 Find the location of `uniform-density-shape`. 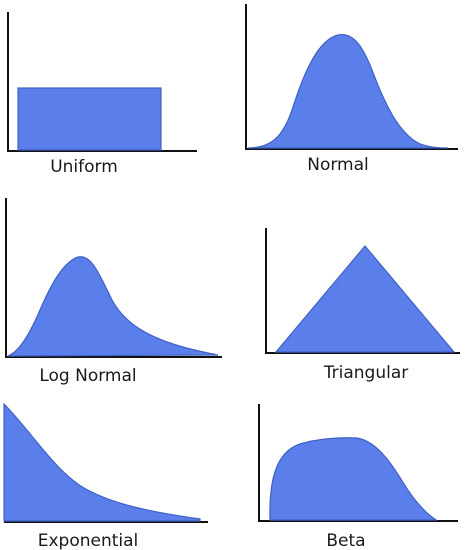

uniform-density-shape is located at coordinates (89, 119).